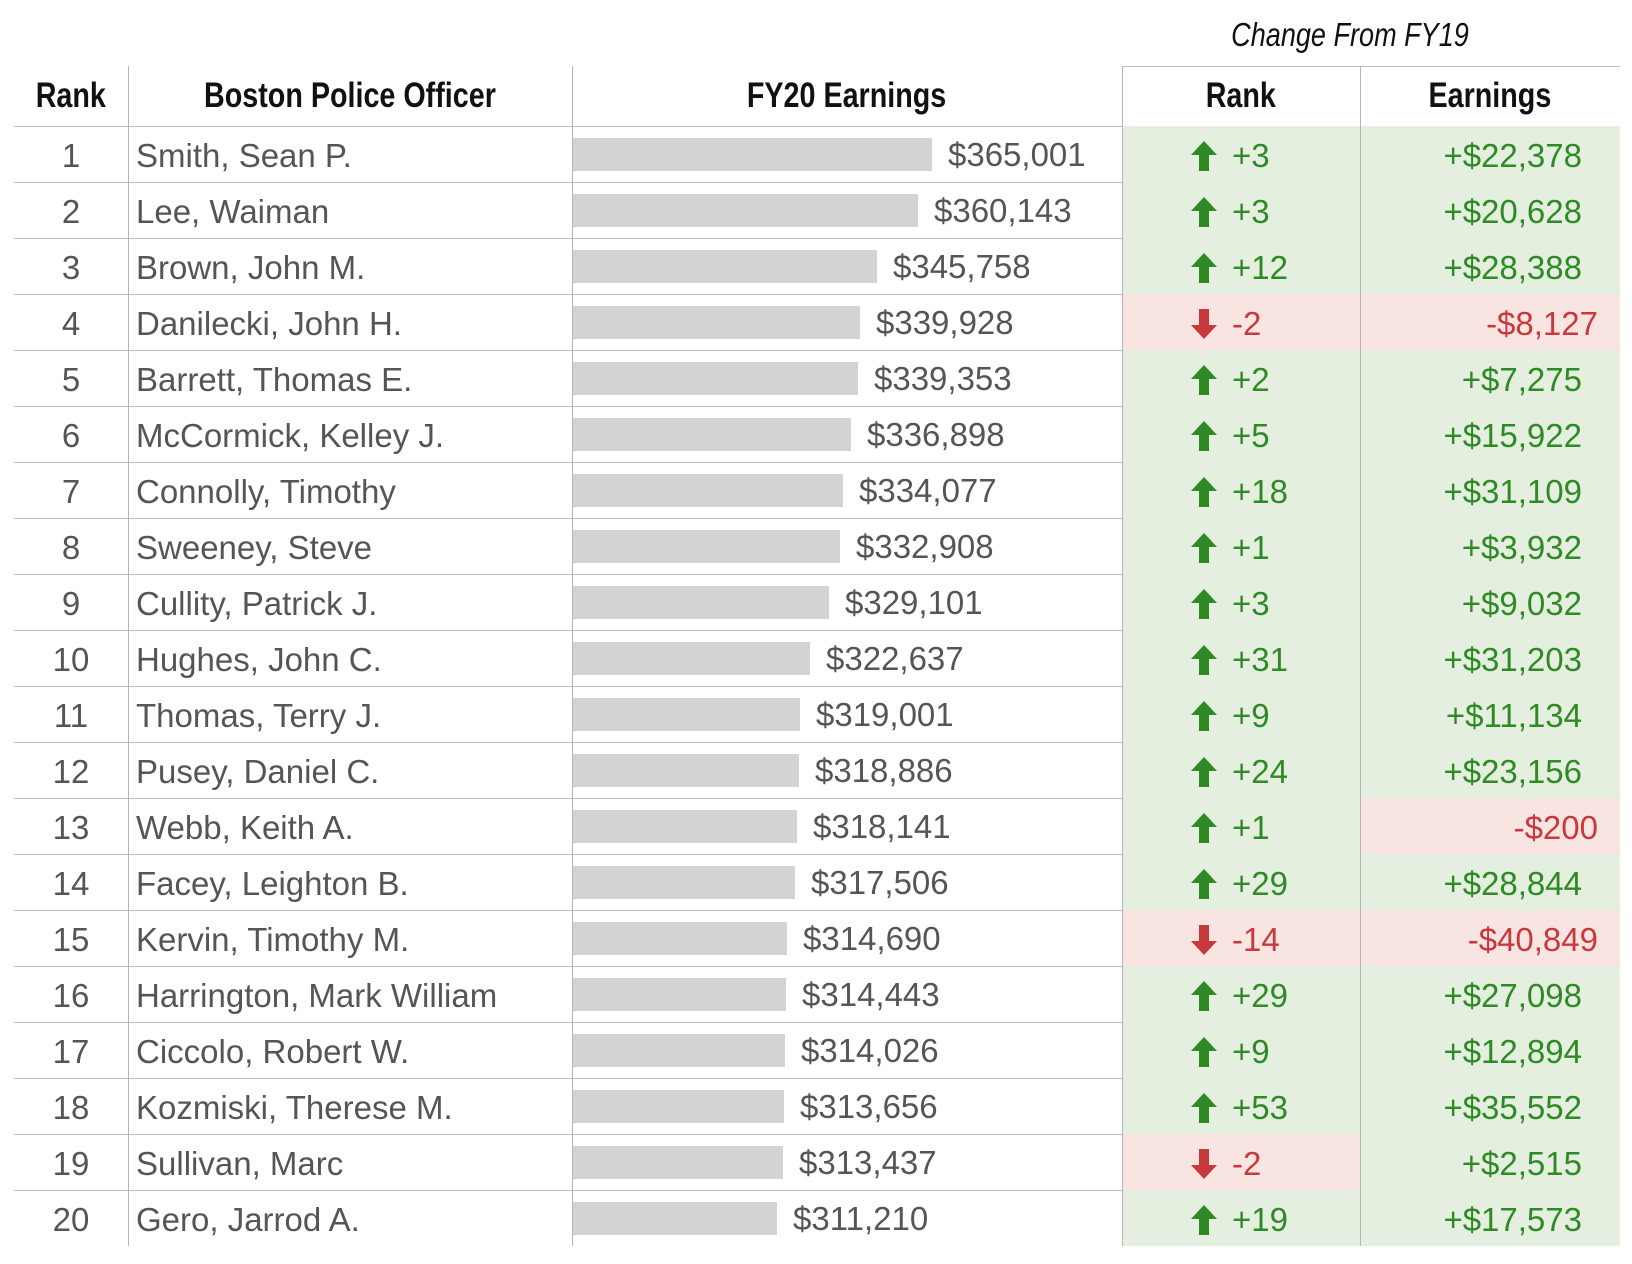  Describe the element at coordinates (962, 266) in the screenshot. I see `earnings-value: $345,758` at that location.